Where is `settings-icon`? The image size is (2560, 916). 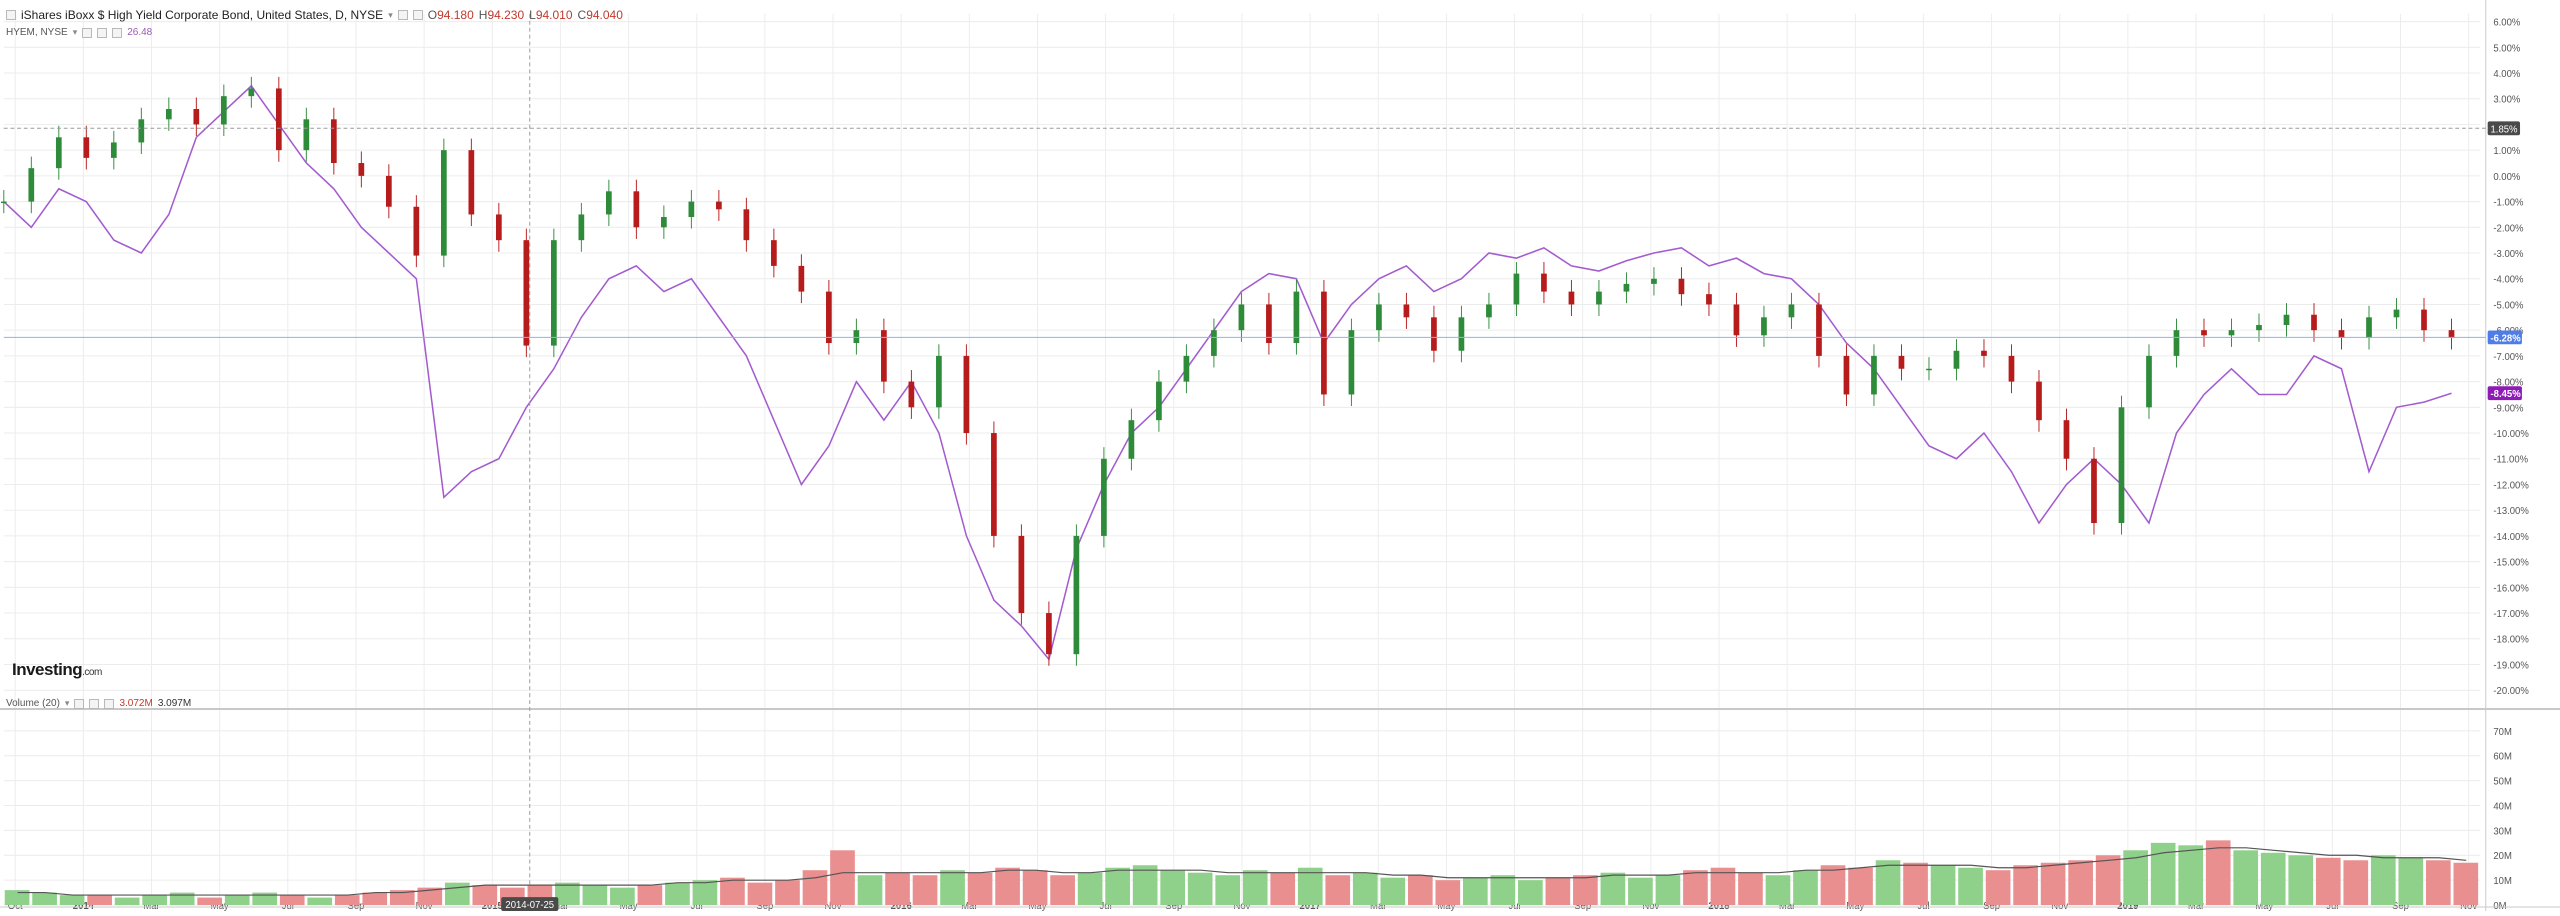
settings-icon is located at coordinates (402, 15).